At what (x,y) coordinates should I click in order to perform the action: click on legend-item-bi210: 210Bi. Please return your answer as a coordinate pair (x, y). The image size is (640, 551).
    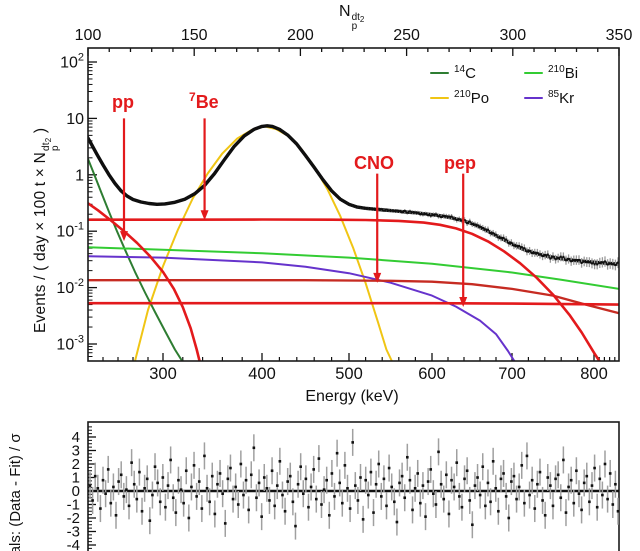
    Looking at the image, I should click on (551, 73).